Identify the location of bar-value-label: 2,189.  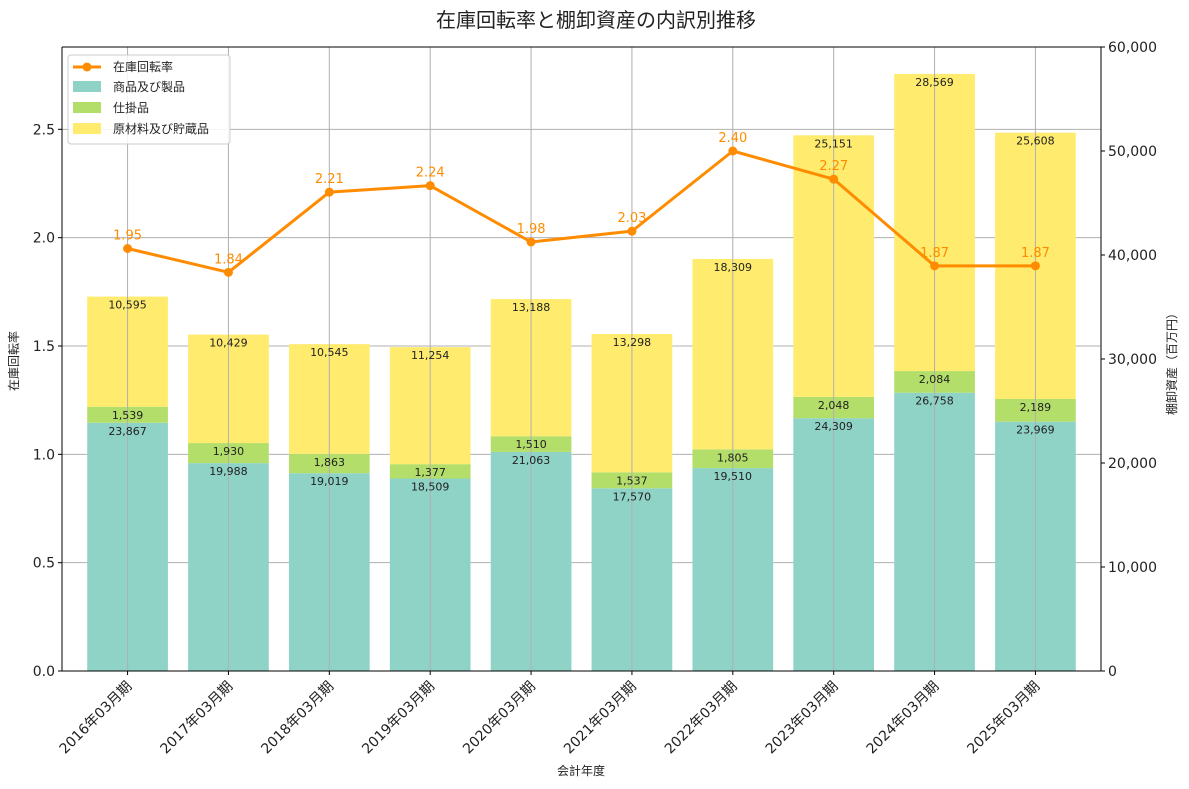
(1036, 407).